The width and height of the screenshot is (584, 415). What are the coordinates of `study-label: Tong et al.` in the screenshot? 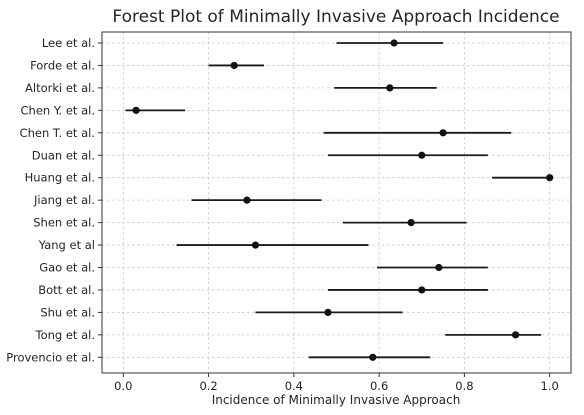 It's located at (65, 335).